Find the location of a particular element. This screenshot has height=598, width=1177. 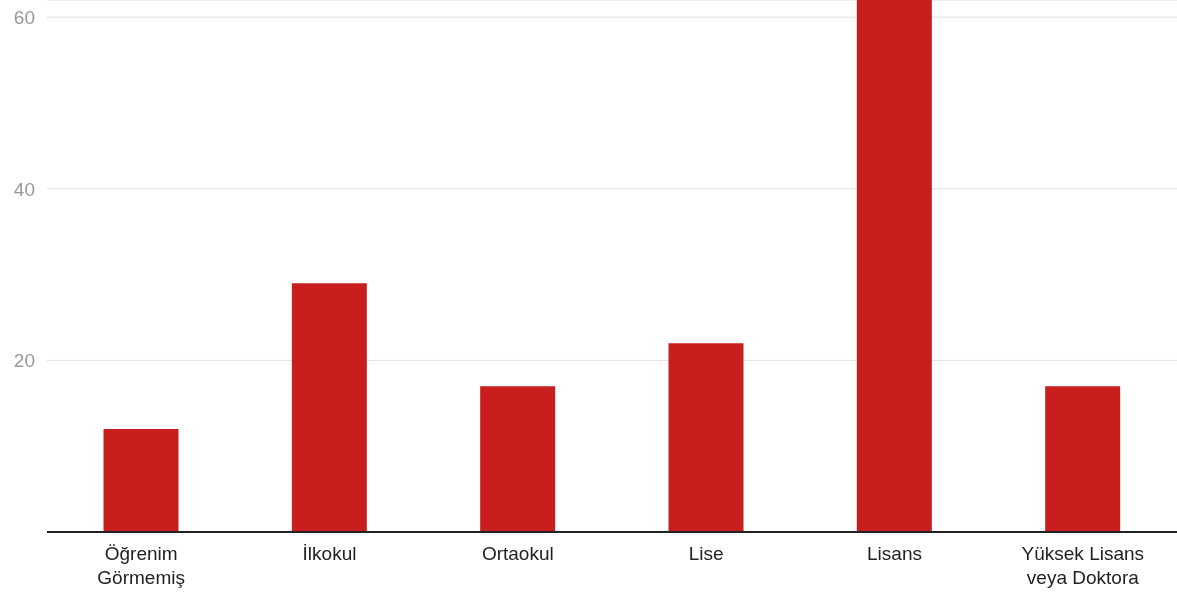

x-tick-label: Yüksek Lisans veya Doktora is located at coordinates (1083, 565).